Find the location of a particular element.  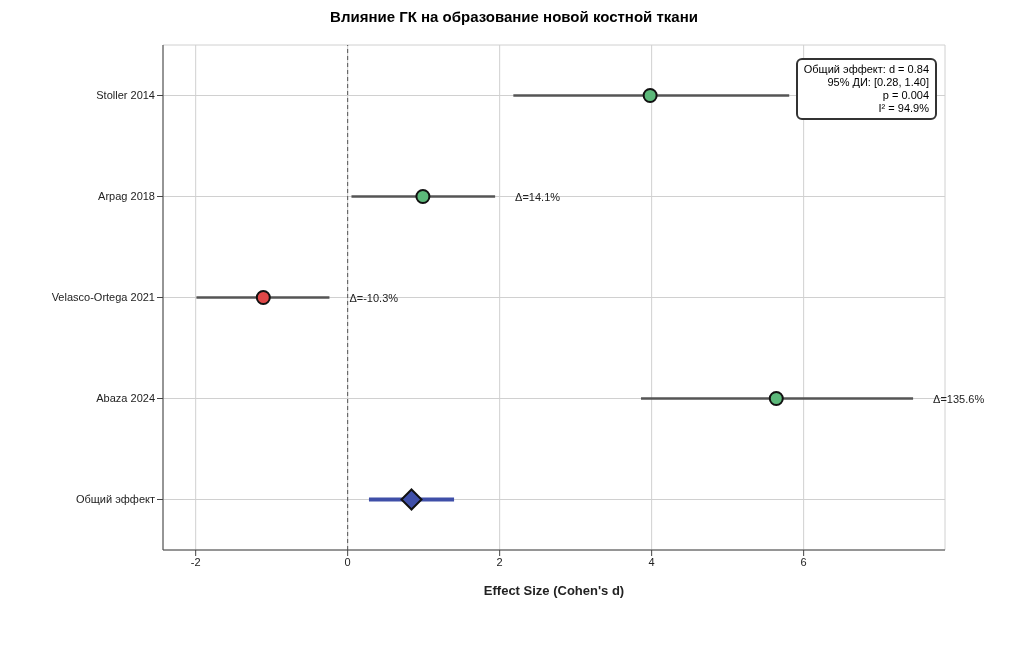

y-tick-label: Arpag 2018 is located at coordinates (126, 196).